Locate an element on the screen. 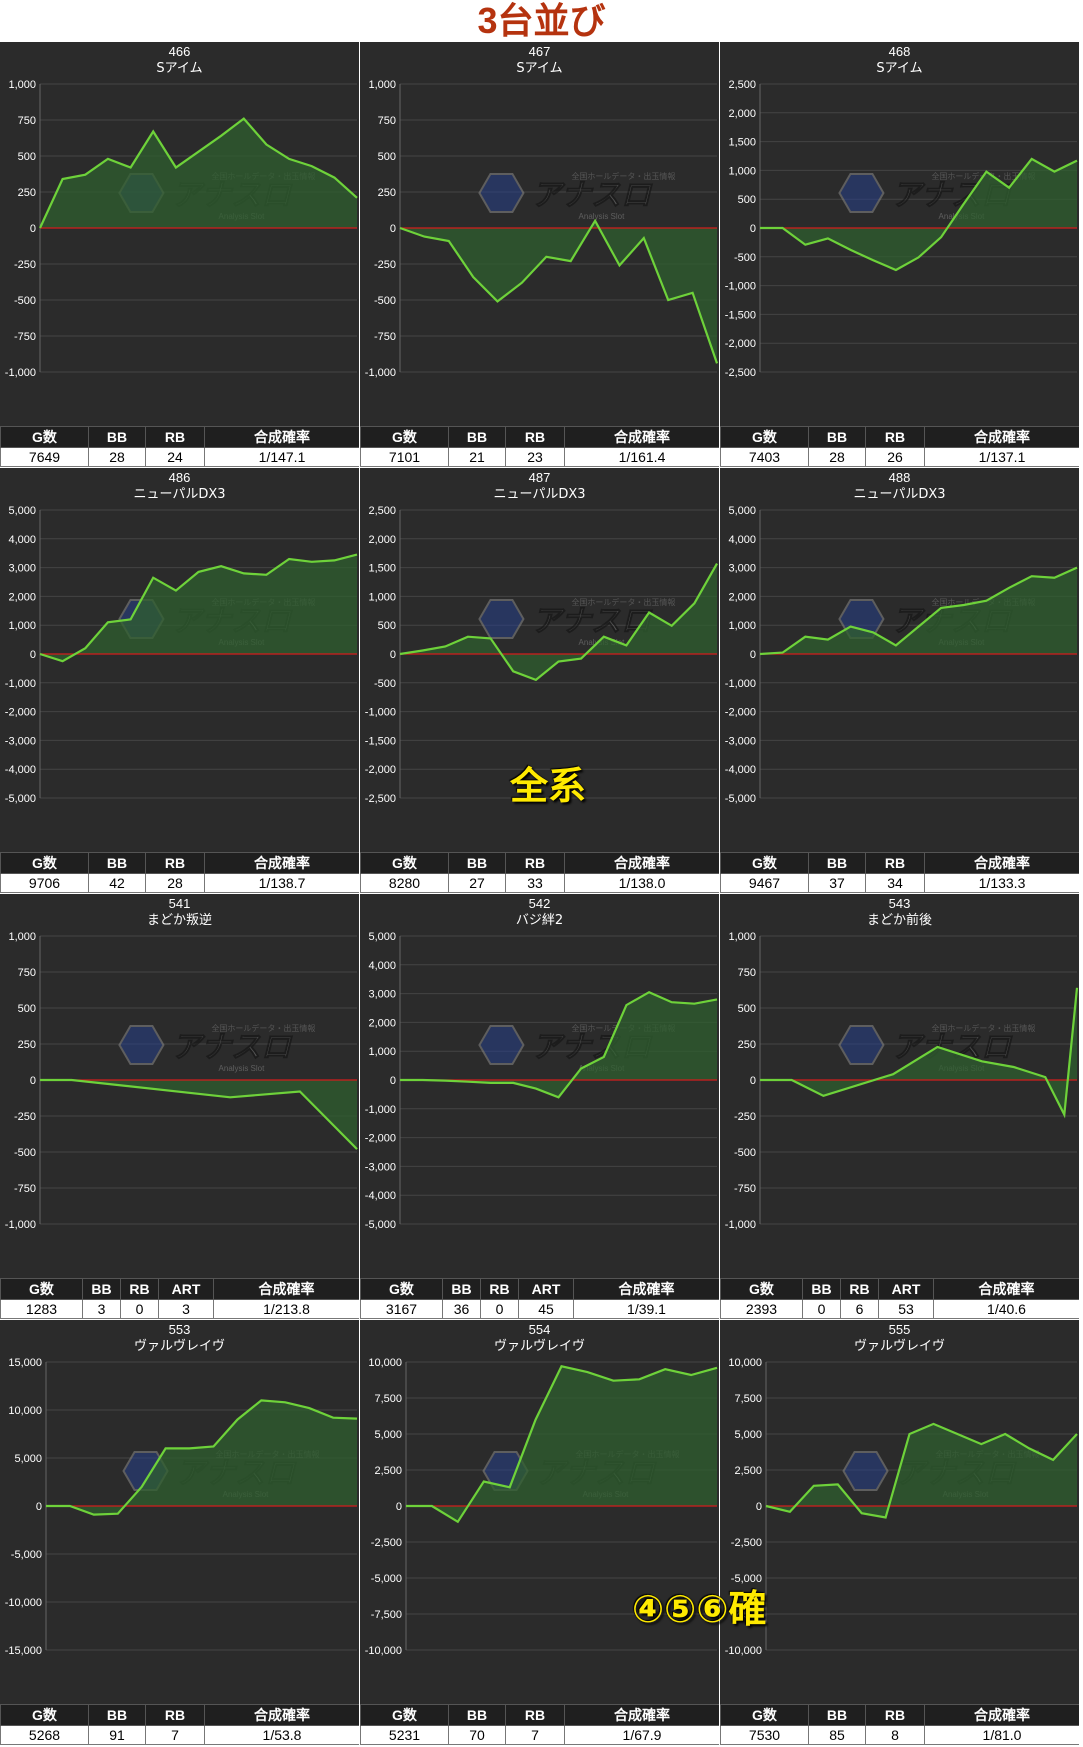  stats-value: 5268 is located at coordinates (44, 1735).